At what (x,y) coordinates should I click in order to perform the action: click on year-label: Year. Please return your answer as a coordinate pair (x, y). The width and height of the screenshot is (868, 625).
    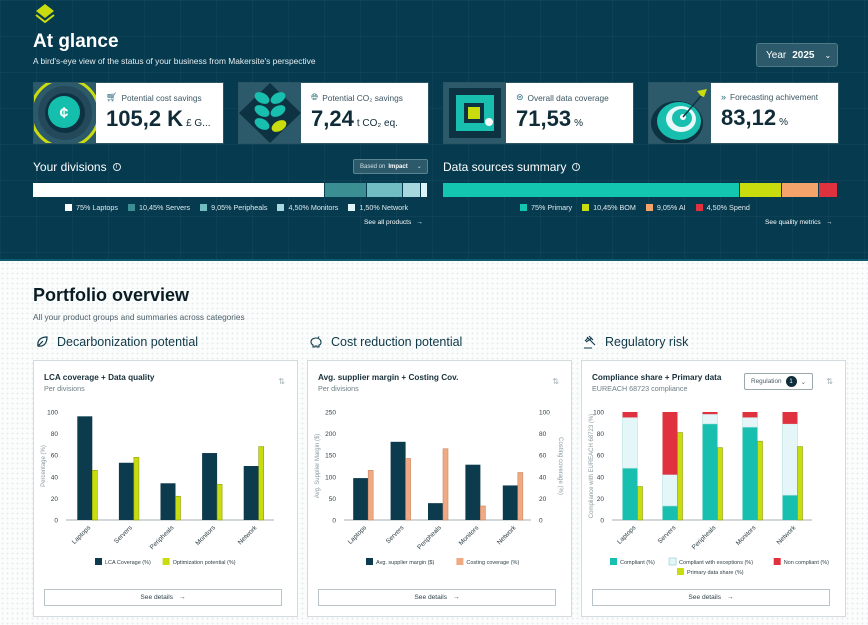
    Looking at the image, I should click on (776, 55).